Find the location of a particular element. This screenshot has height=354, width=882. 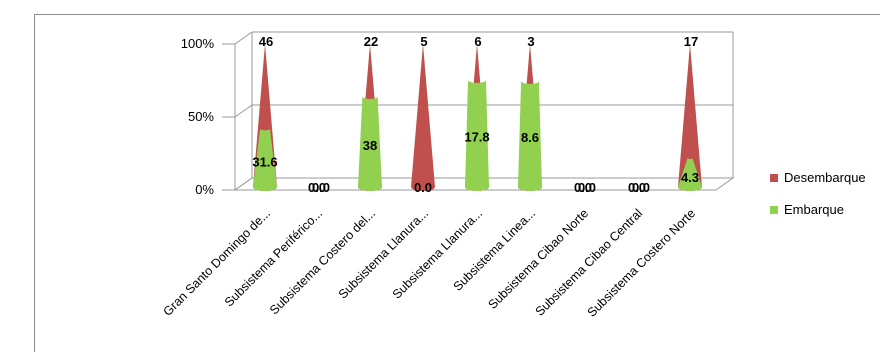

data-label: 17.8 is located at coordinates (476, 136).